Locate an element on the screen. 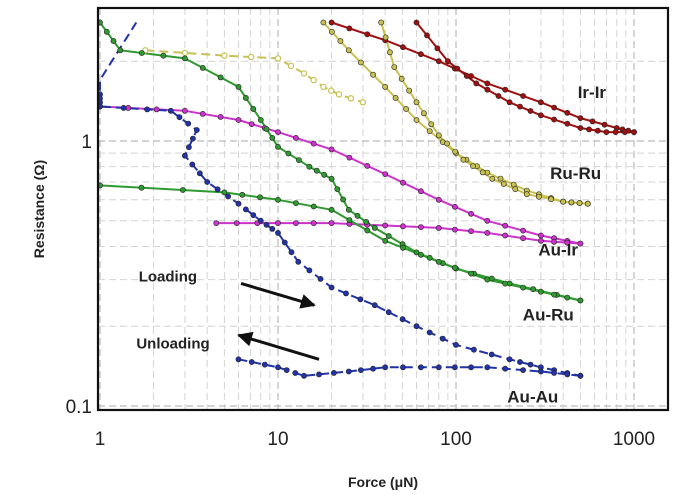  au-au-loading-line is located at coordinates (118, 56).